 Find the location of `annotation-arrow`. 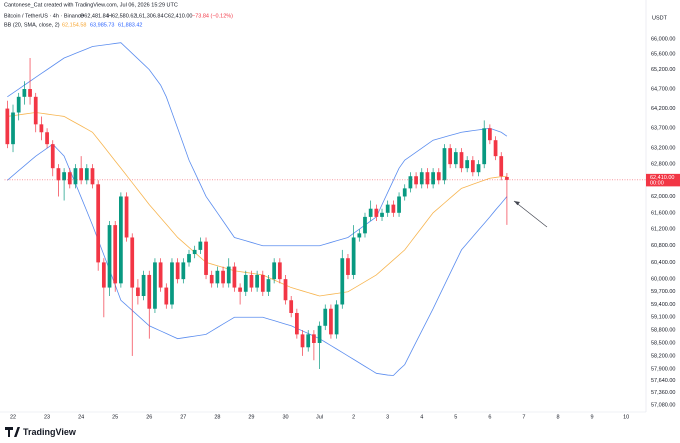

annotation-arrow is located at coordinates (530, 214).